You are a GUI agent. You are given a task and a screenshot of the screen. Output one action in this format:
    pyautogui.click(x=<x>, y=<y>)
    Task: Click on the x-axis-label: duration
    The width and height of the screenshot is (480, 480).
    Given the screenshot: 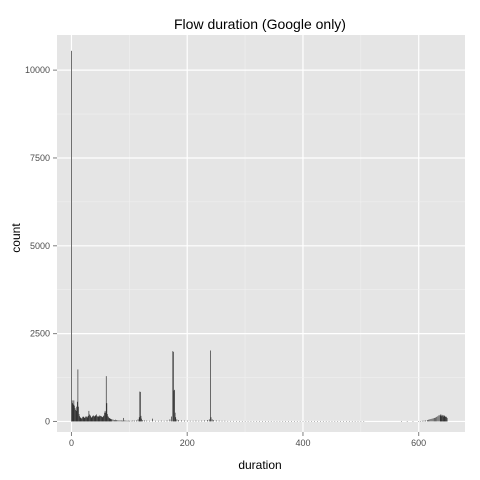 What is the action you would take?
    pyautogui.click(x=259, y=465)
    